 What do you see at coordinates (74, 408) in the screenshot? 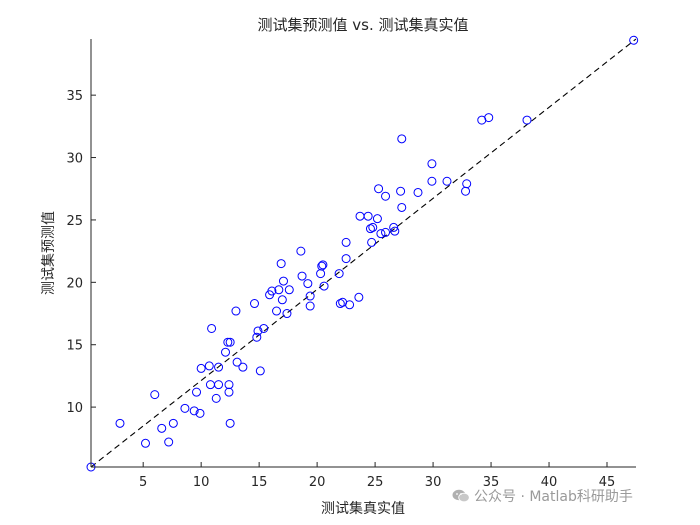
I see `y-tick-label: 10` at bounding box center [74, 408].